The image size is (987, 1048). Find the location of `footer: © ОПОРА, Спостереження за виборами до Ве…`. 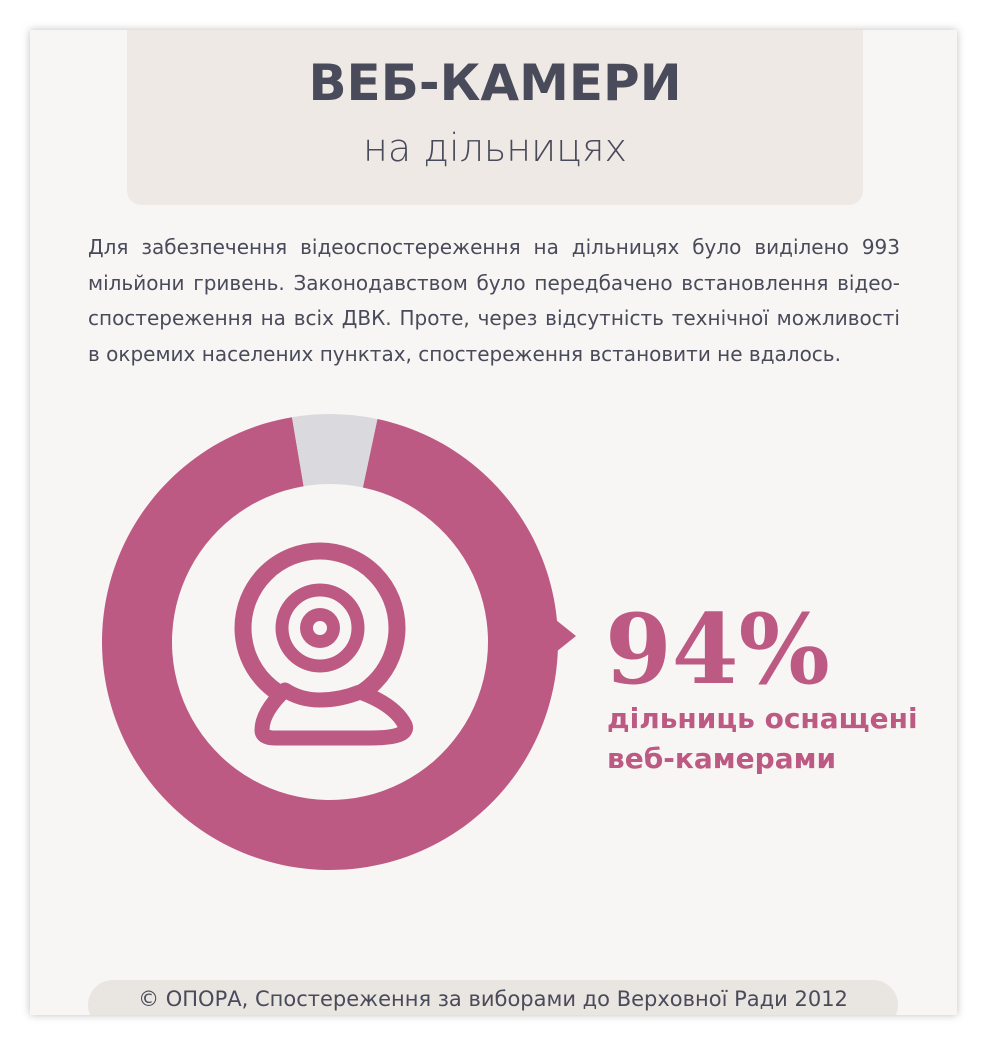

footer: © ОПОРА, Спостереження за виборами до Ве… is located at coordinates (493, 997).